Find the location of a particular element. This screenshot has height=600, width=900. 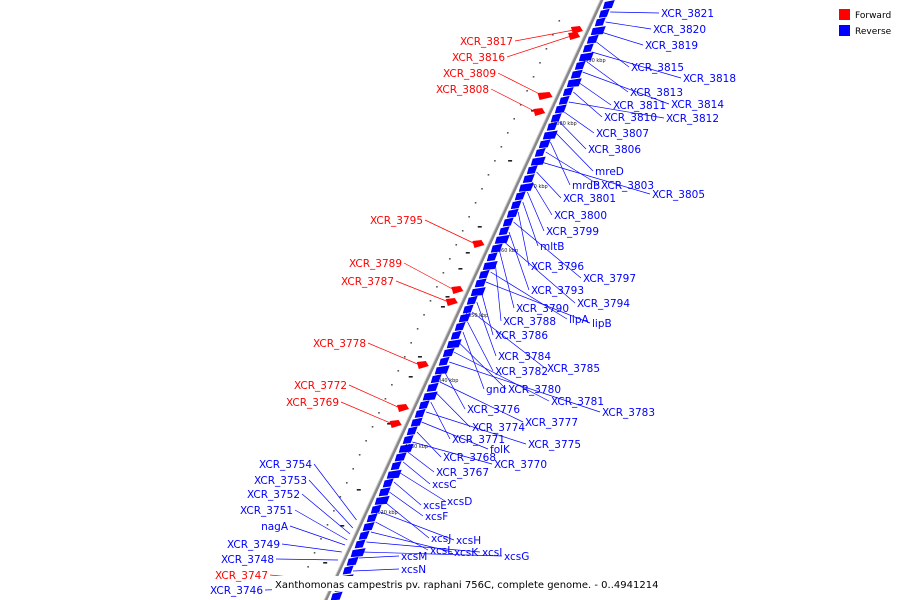

gene-label-xcsg: xcsG is located at coordinates (516, 557).